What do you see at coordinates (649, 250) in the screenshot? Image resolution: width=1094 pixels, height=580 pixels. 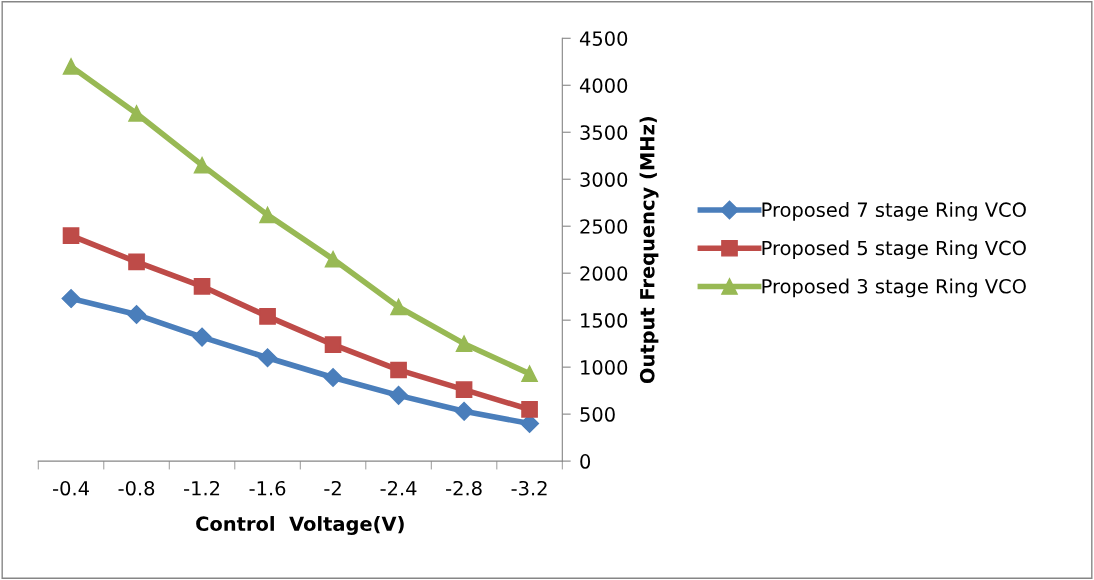 I see `y-axis-title: Output Frequency (MHz)` at bounding box center [649, 250].